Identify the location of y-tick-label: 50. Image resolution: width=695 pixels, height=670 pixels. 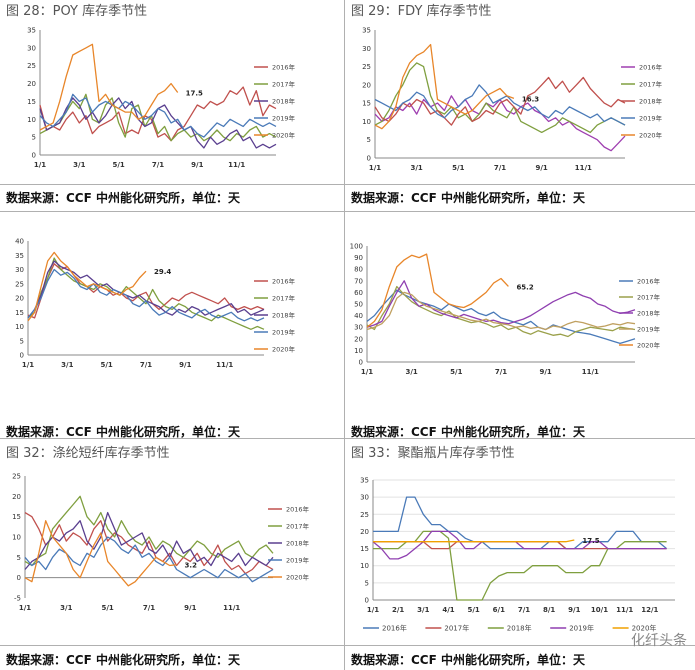
(358, 305).